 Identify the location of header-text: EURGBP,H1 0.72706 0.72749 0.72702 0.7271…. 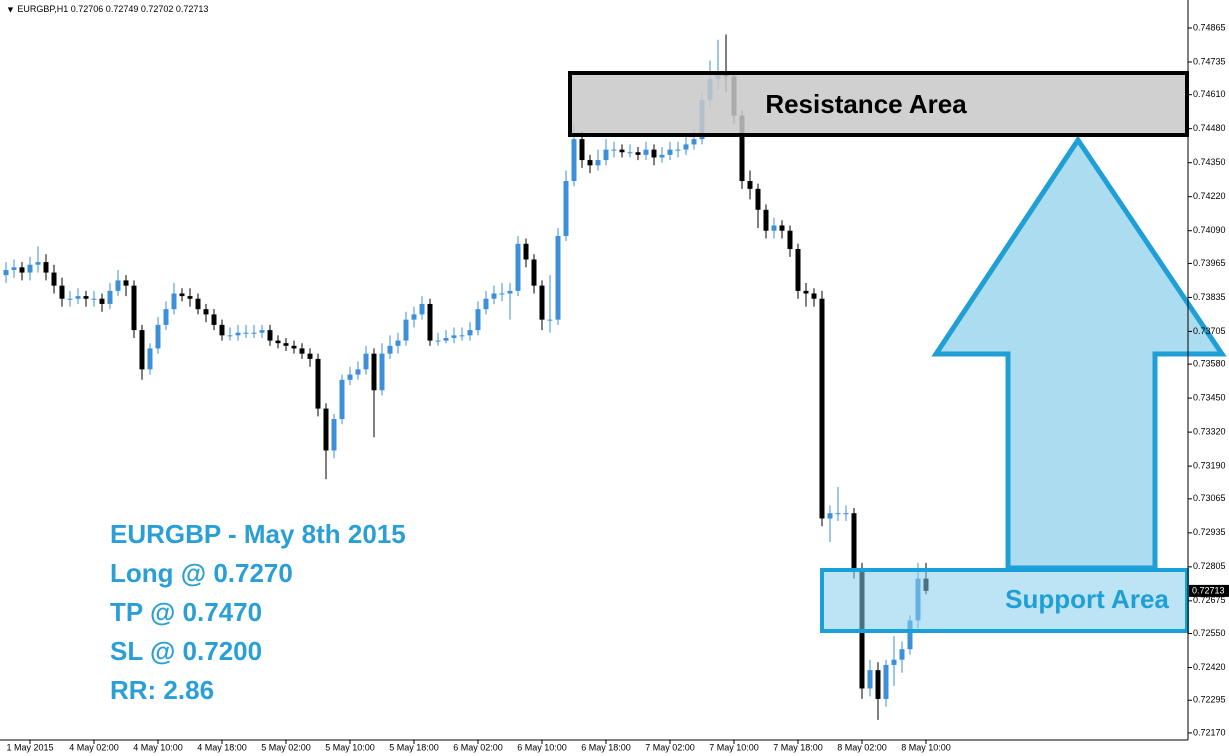
(112, 9).